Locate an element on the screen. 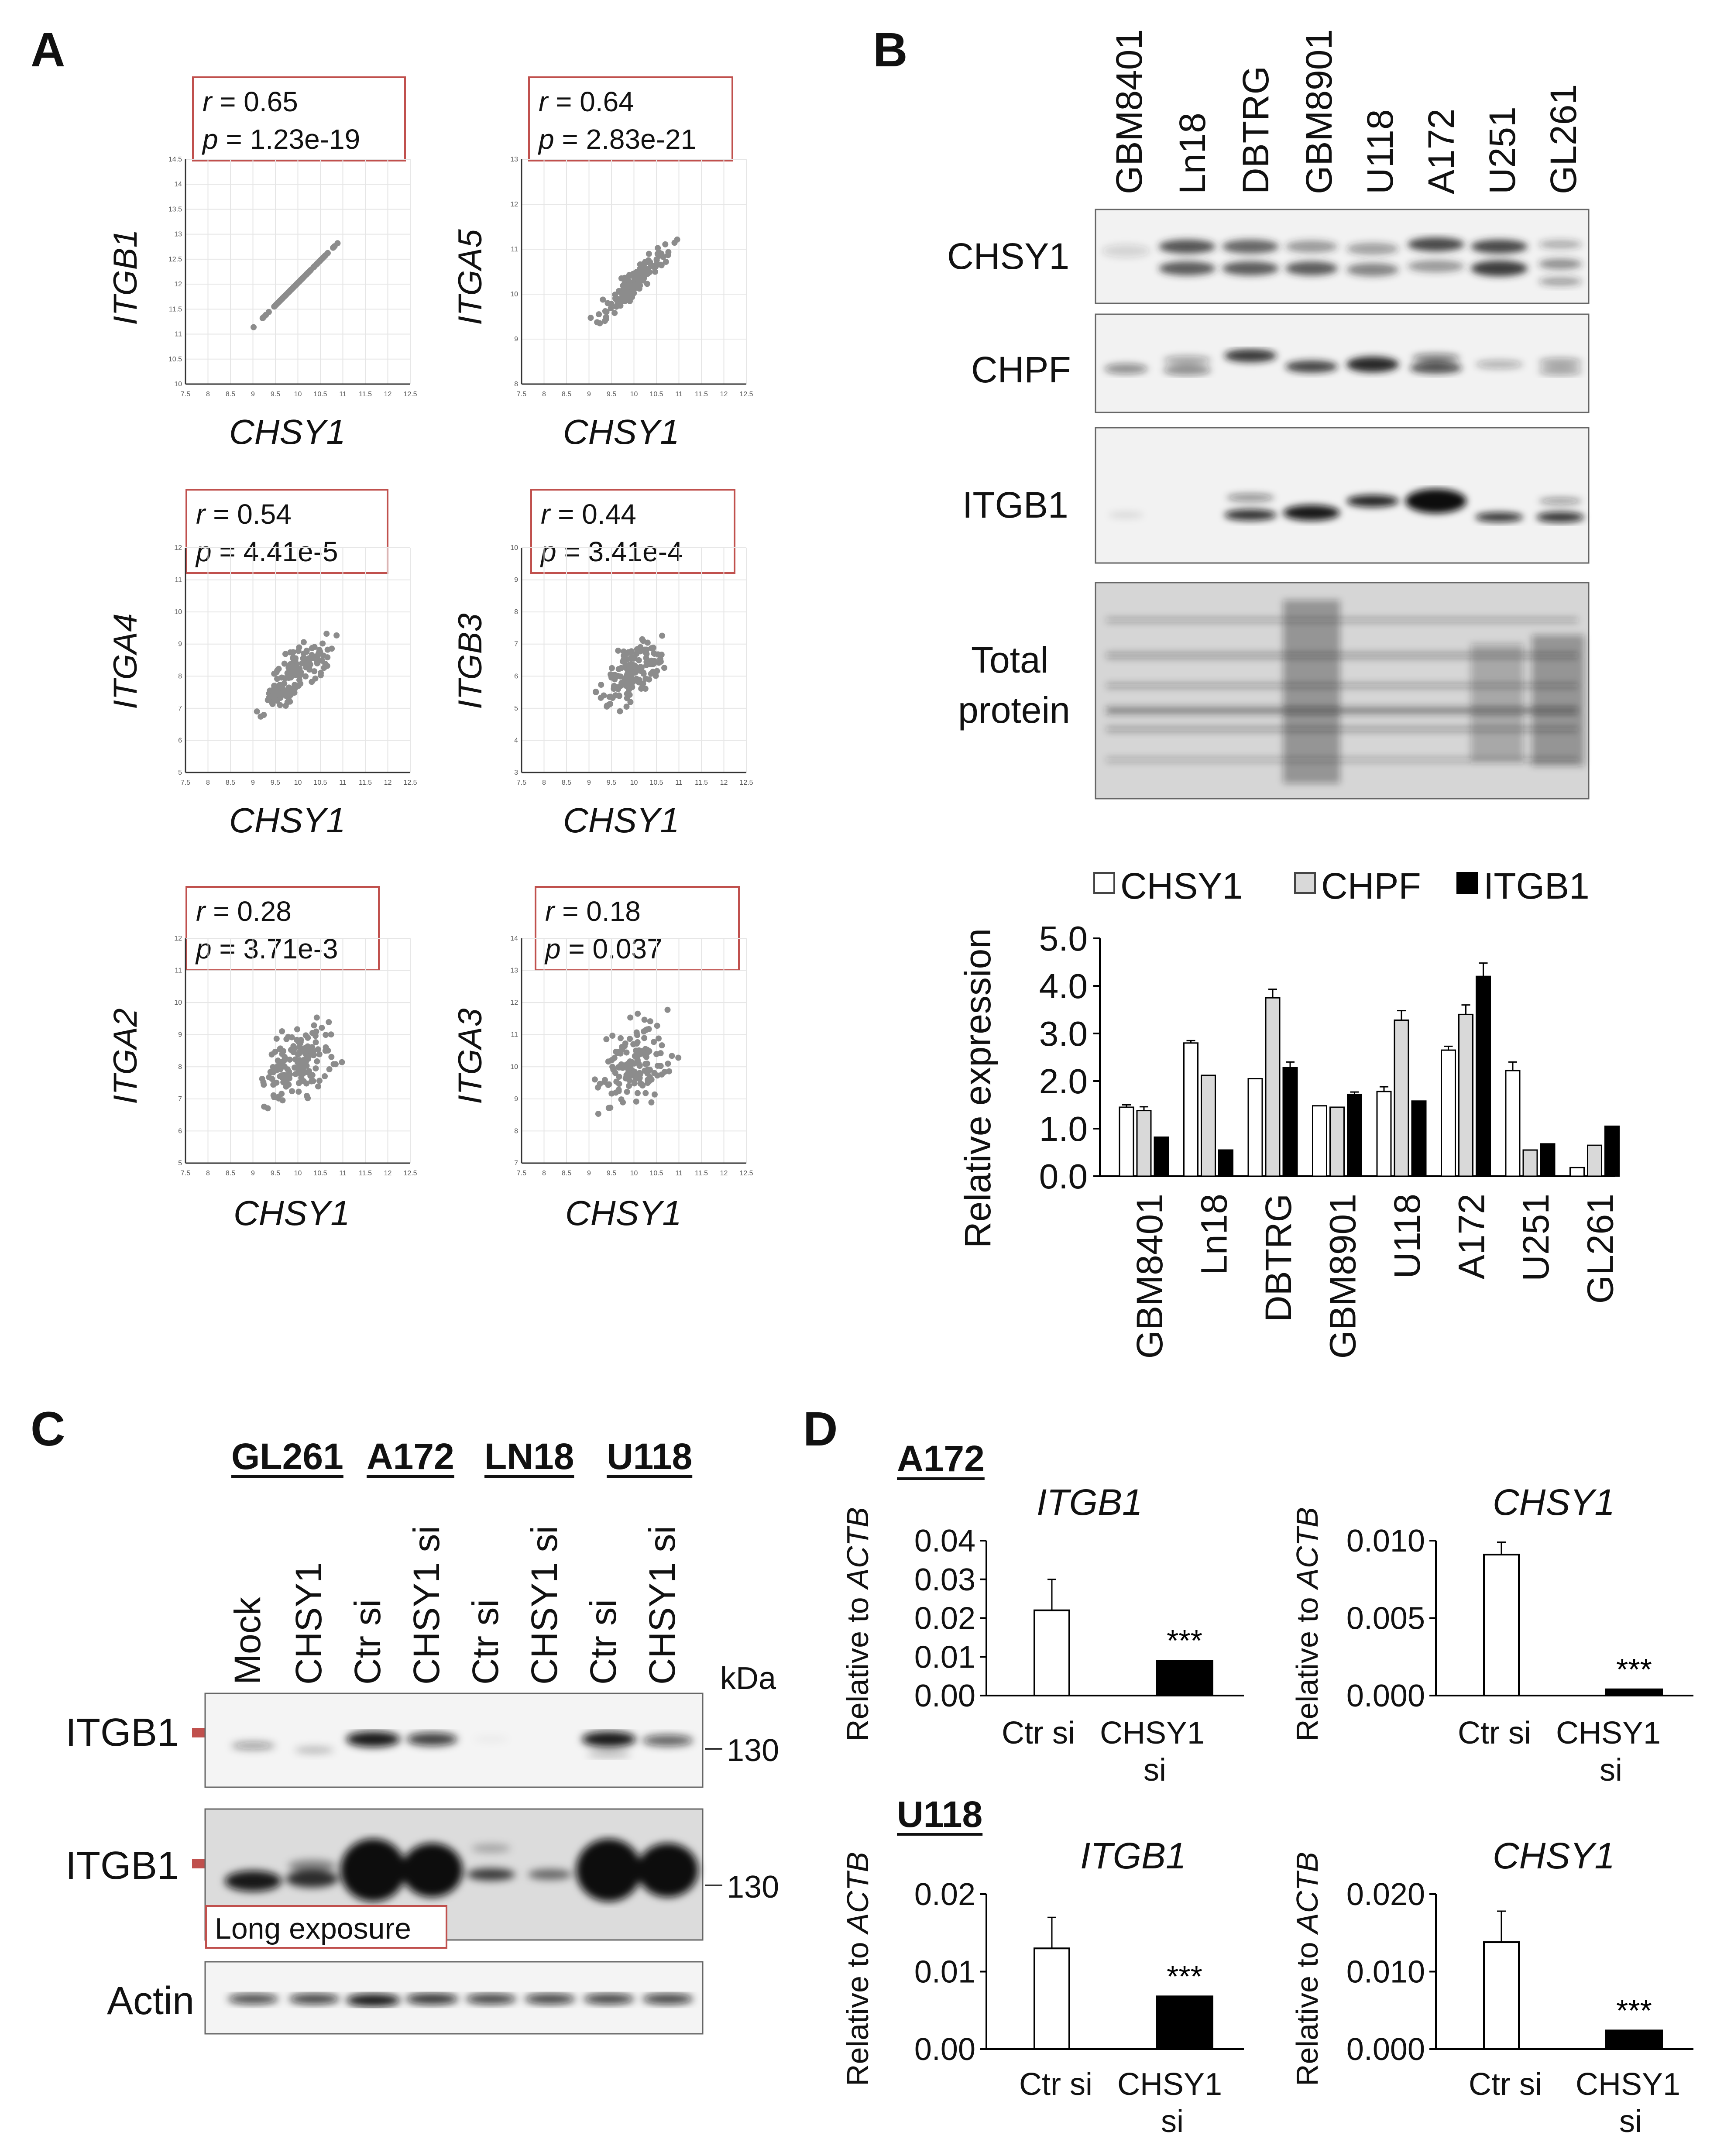 The image size is (1717, 2156). significance-label: *** is located at coordinates (1184, 1641).